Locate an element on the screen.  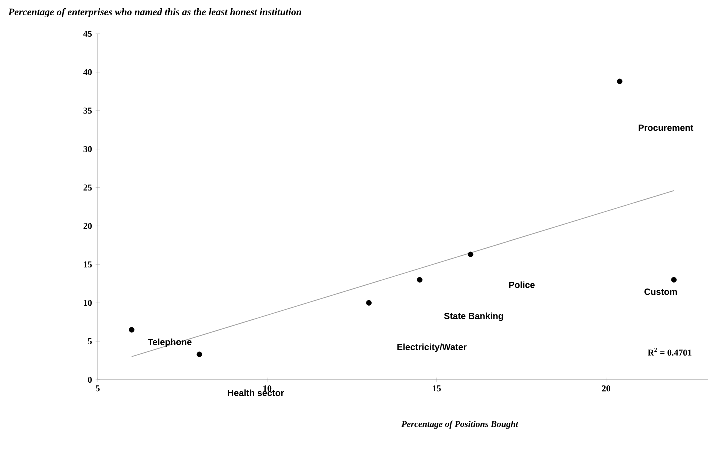
y-tick-label: 40 is located at coordinates (88, 72).